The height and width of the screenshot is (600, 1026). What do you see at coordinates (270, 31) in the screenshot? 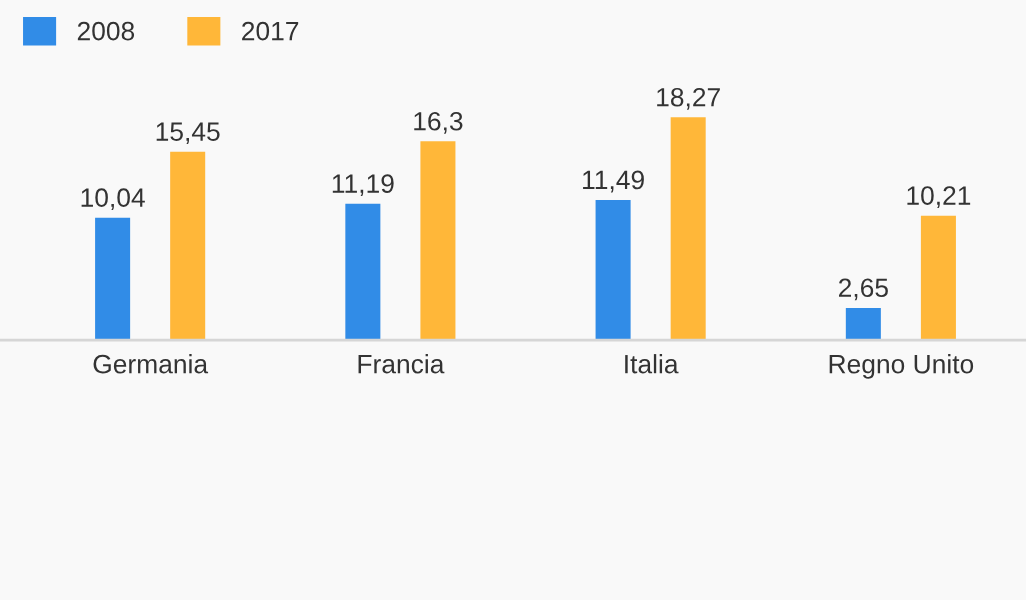
I see `legend-label: 2017` at bounding box center [270, 31].